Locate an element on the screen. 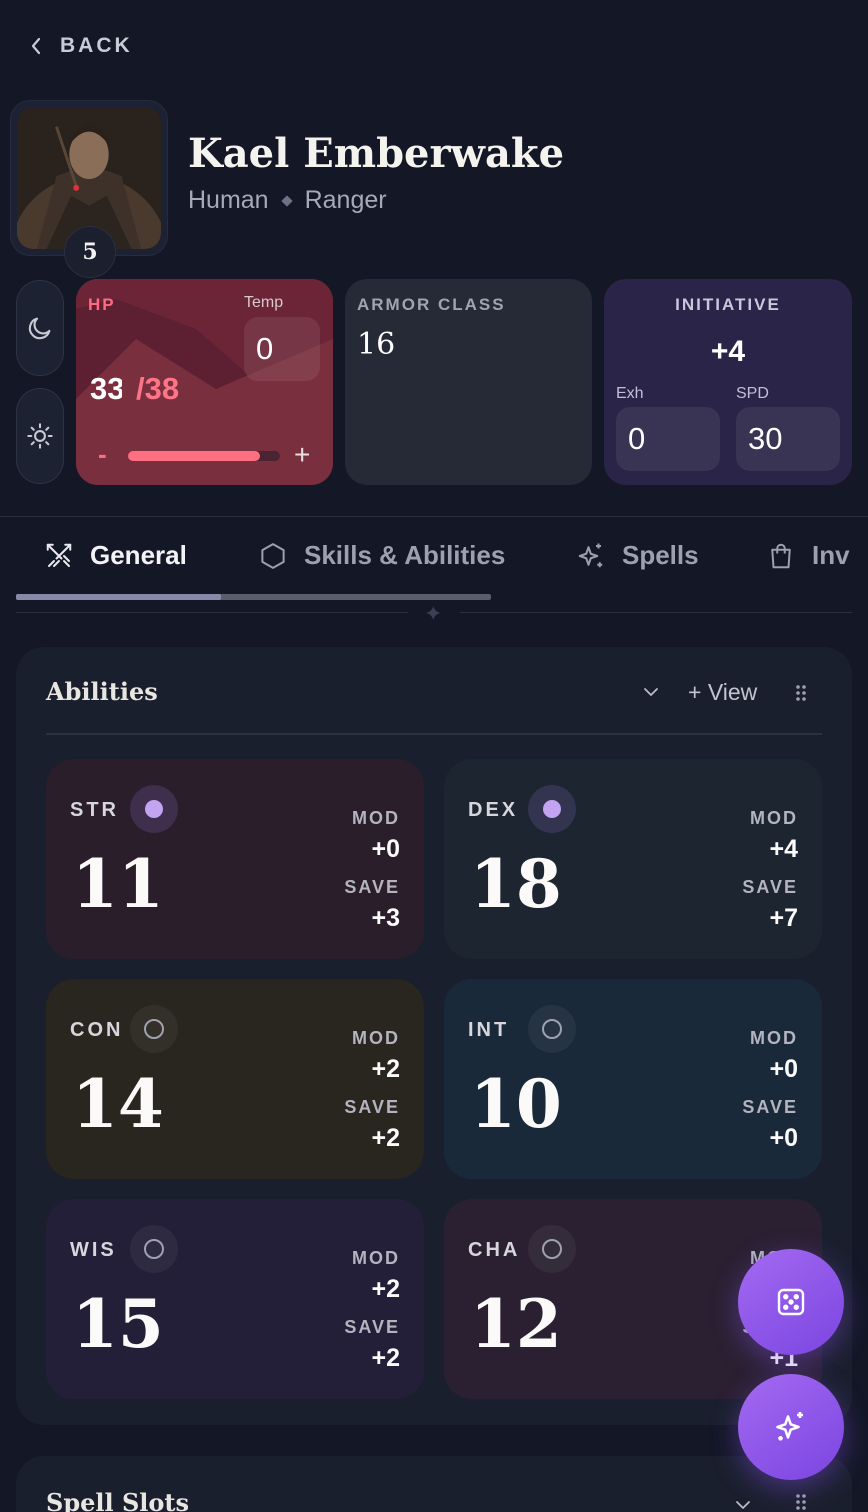 The image size is (868, 1512). tab-label: General is located at coordinates (138, 555).